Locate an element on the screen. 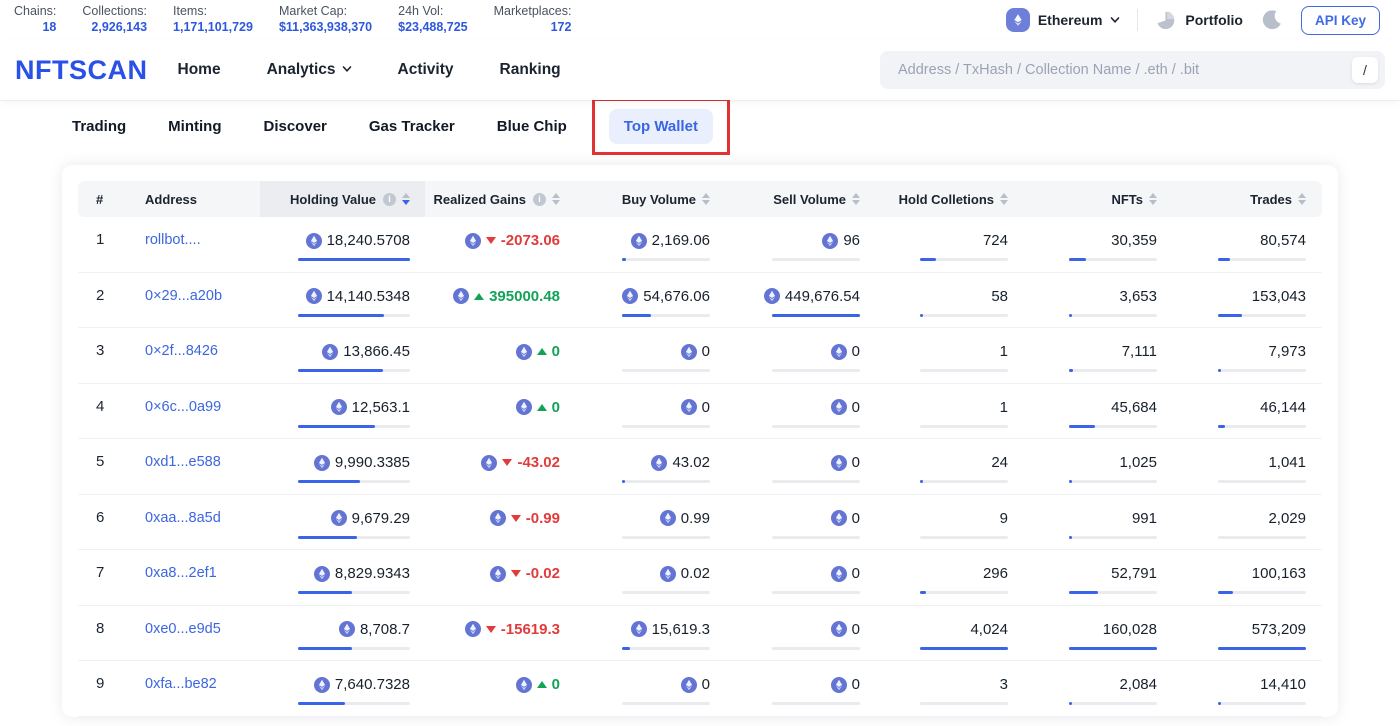  tab-minting: Minting is located at coordinates (195, 126).